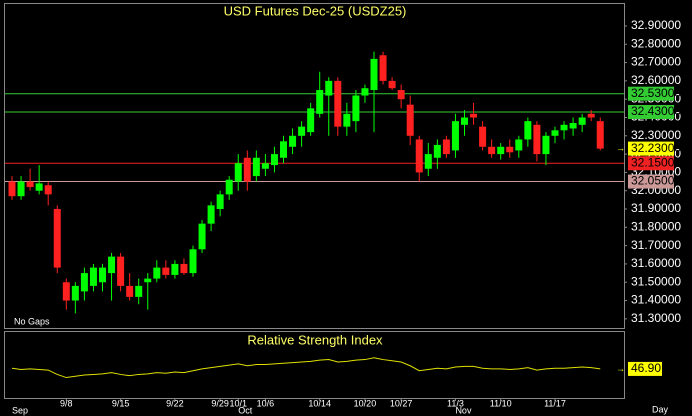 This screenshot has height=416, width=692. Describe the element at coordinates (245, 410) in the screenshot. I see `month-label: Oct` at that location.